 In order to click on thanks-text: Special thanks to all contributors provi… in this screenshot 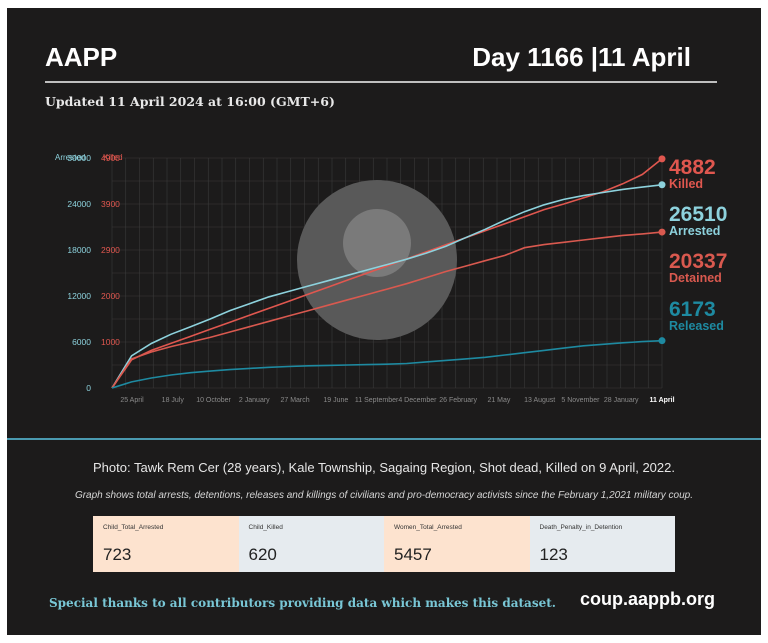, I will do `click(302, 603)`.